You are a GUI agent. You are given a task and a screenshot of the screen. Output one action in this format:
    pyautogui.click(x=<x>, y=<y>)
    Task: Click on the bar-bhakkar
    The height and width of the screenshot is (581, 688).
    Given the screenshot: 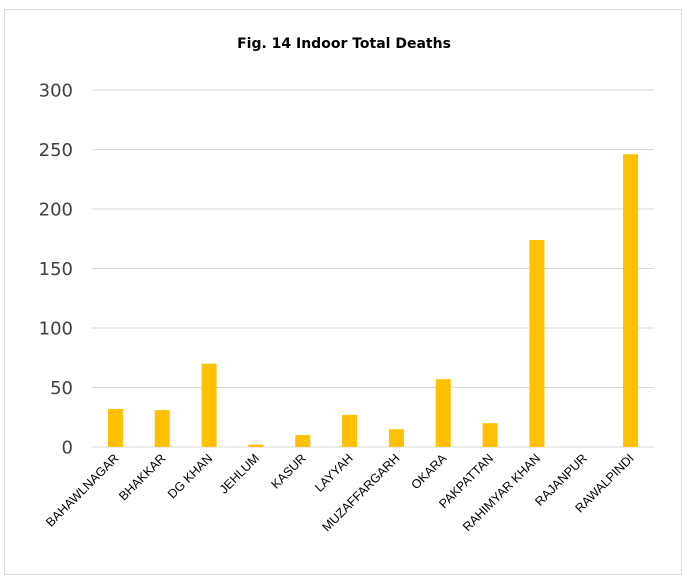 What is the action you would take?
    pyautogui.click(x=162, y=428)
    